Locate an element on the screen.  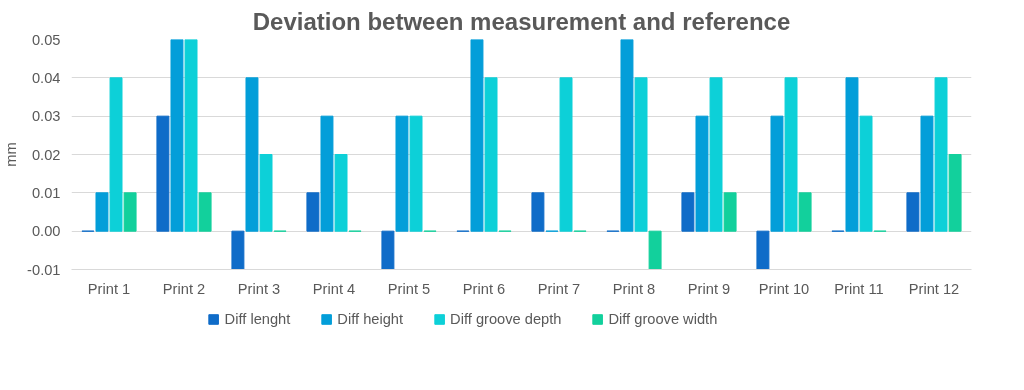
x-tick-label: Print 11 is located at coordinates (859, 288).